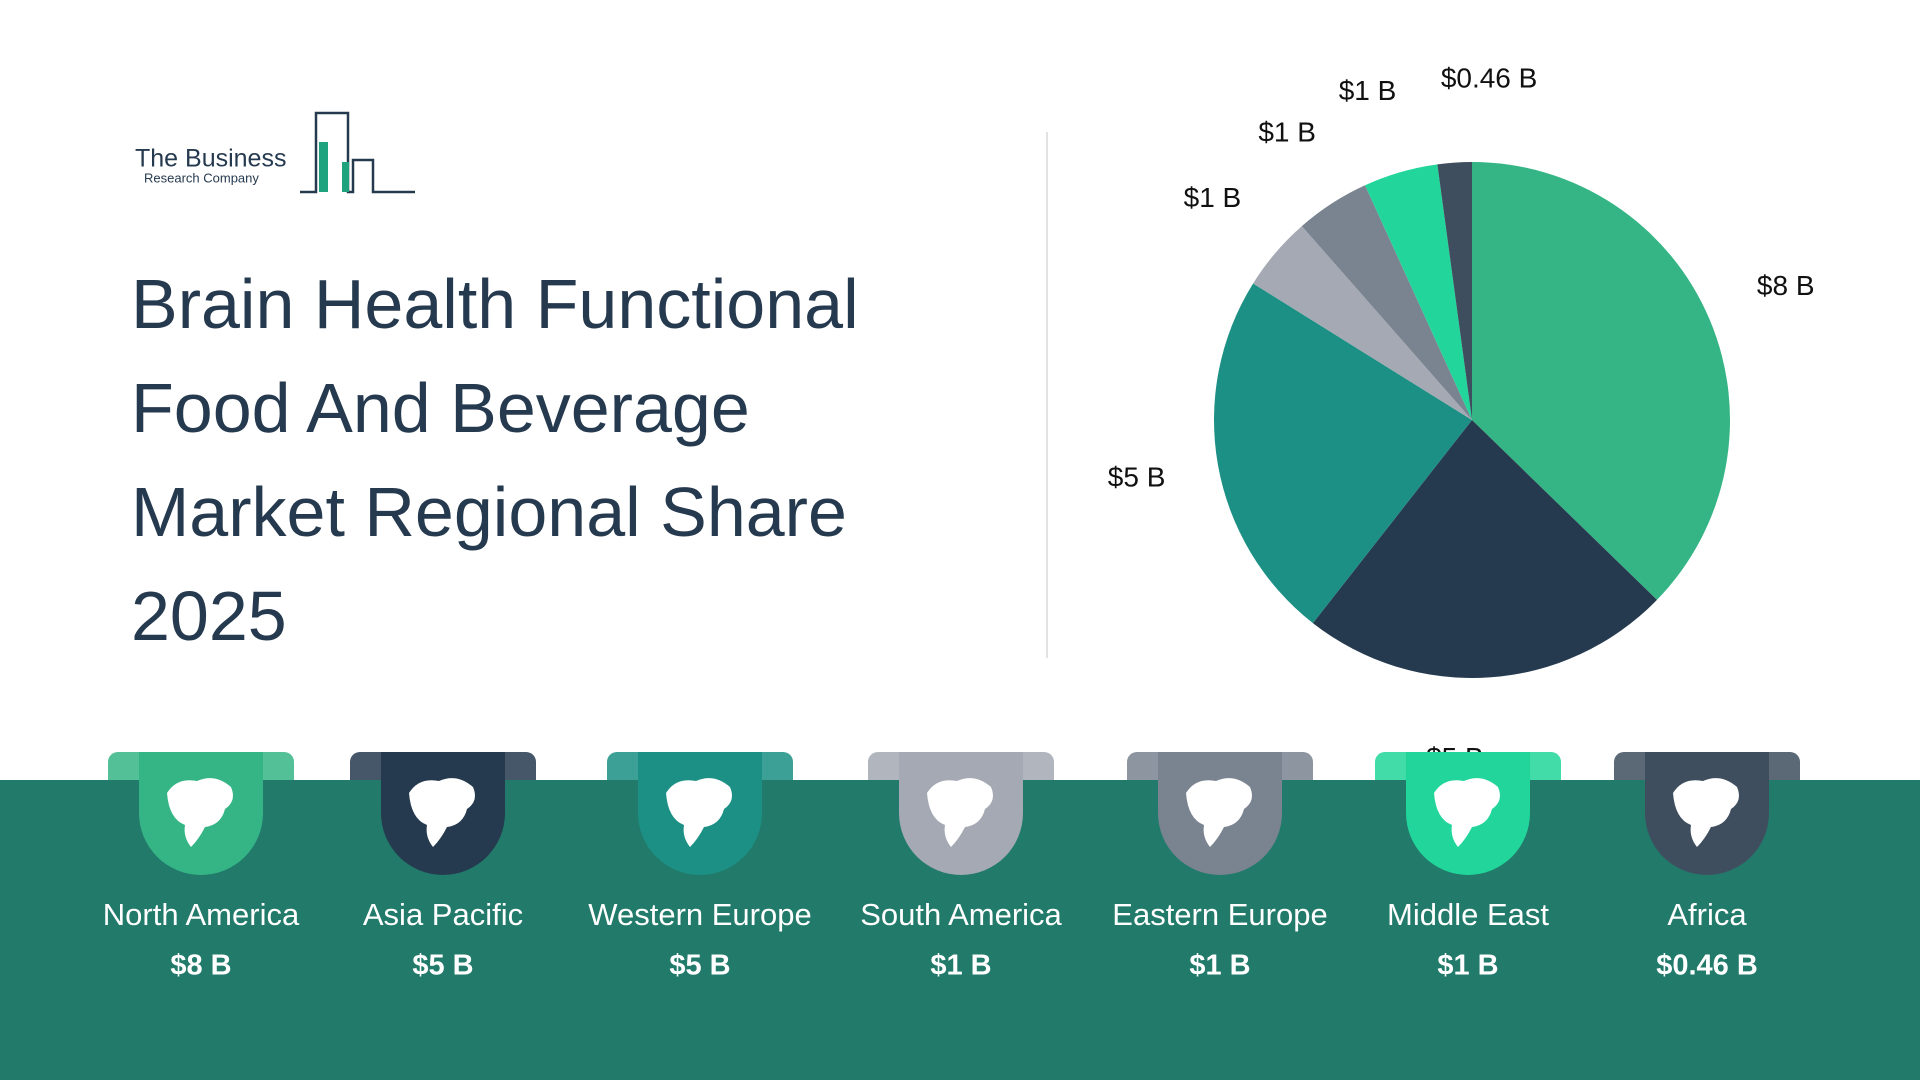 This screenshot has width=1920, height=1080. What do you see at coordinates (961, 914) in the screenshot?
I see `region-name: South America` at bounding box center [961, 914].